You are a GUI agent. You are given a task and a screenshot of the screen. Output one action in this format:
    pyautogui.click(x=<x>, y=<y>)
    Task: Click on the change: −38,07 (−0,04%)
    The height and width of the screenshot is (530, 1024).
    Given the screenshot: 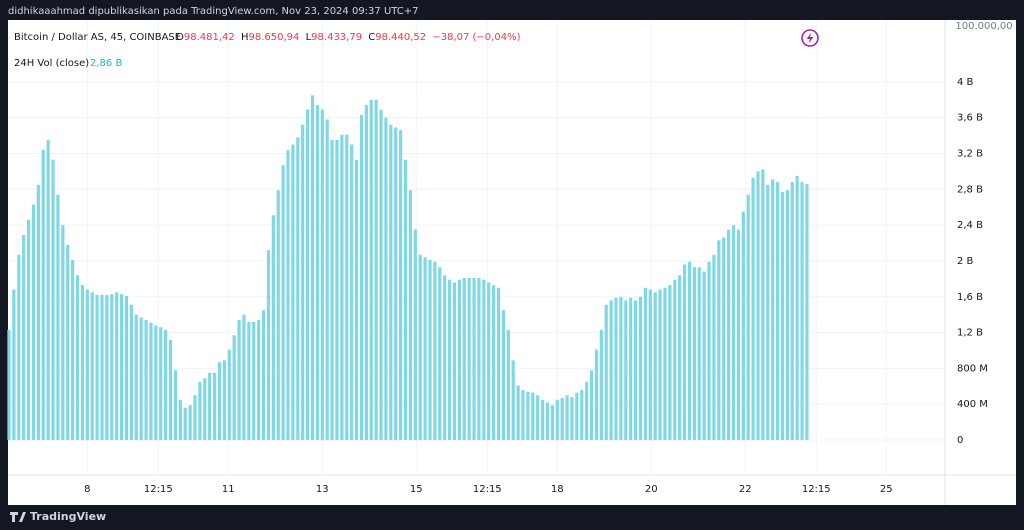 What is the action you would take?
    pyautogui.click(x=476, y=37)
    